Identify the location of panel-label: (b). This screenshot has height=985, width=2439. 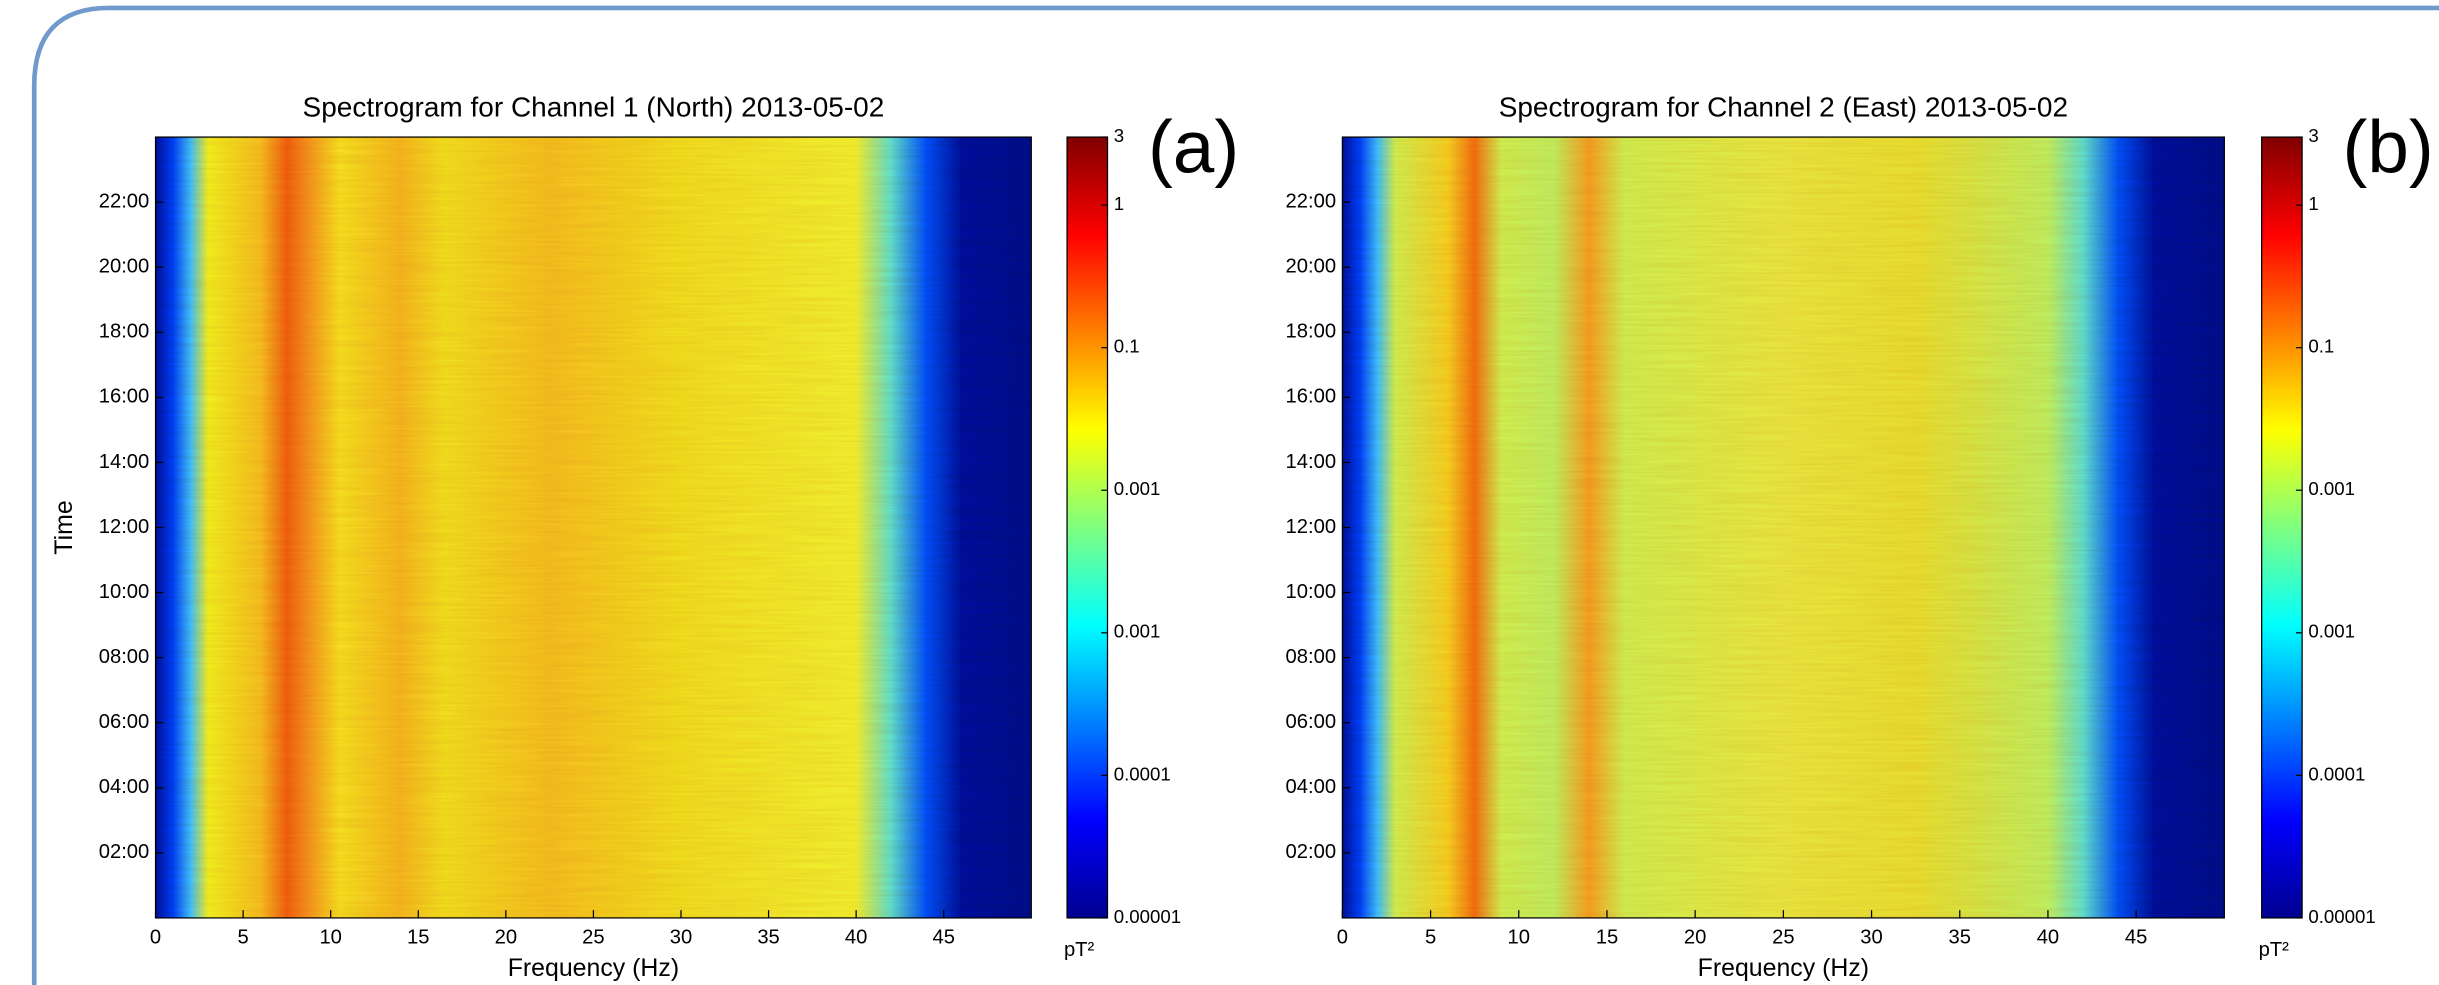
(2388, 146).